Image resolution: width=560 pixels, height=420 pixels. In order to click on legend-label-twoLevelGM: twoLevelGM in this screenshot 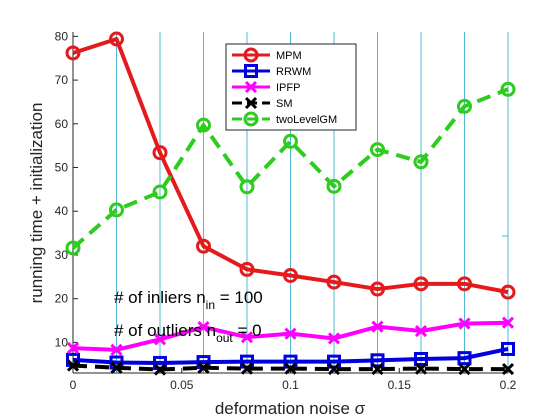, I will do `click(306, 120)`.